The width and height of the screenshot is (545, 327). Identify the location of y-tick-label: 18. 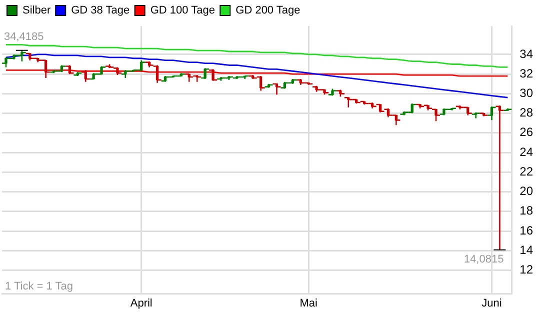
(527, 211).